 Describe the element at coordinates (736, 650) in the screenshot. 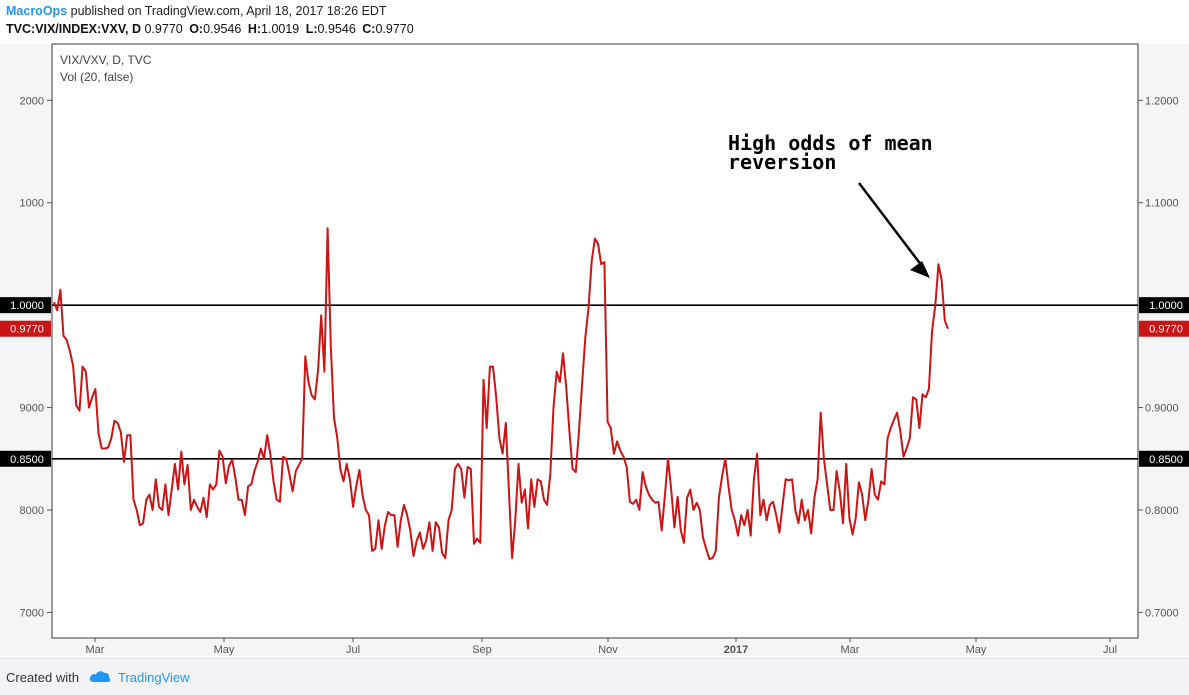

I see `x-tick-label: 2017` at that location.